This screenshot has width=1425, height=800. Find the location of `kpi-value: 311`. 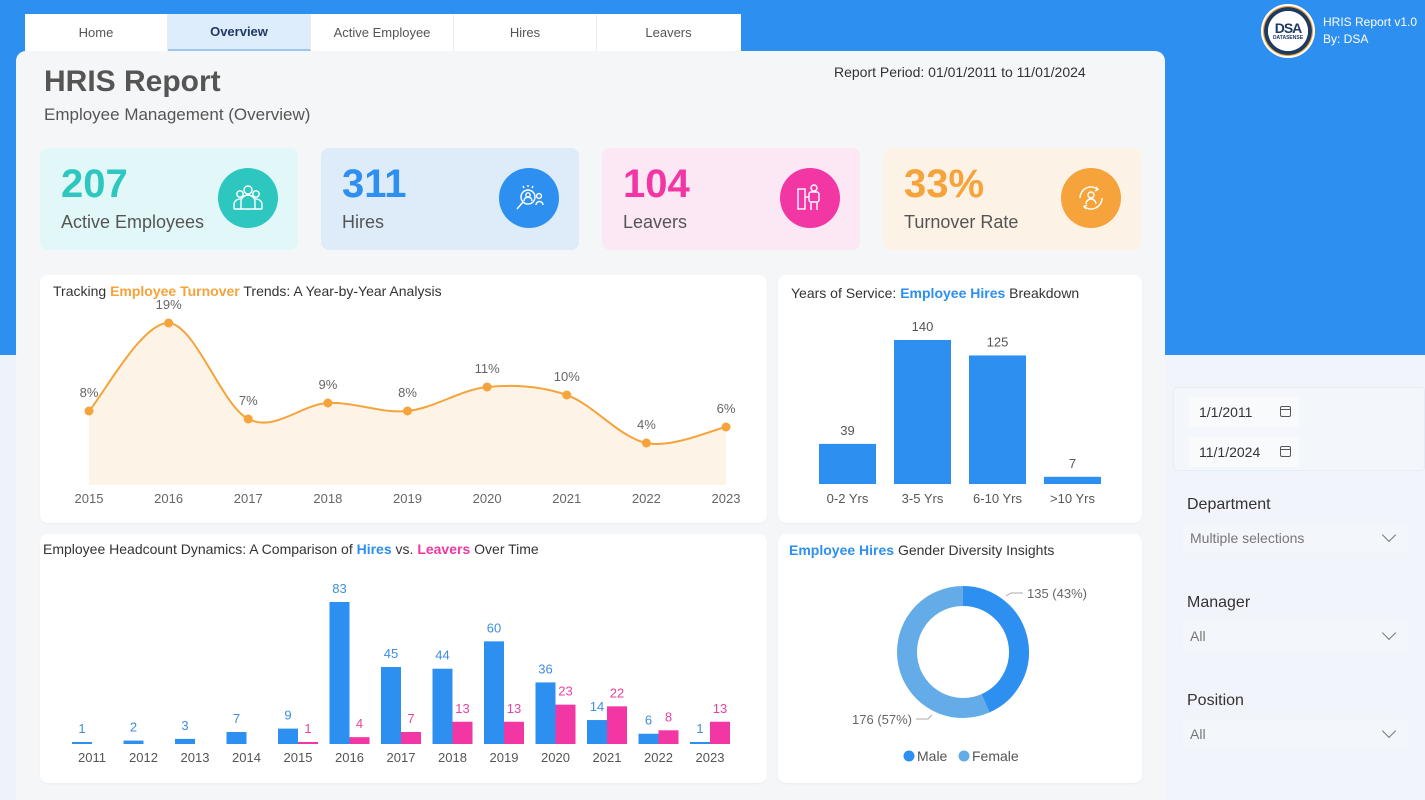

kpi-value: 311 is located at coordinates (374, 184).